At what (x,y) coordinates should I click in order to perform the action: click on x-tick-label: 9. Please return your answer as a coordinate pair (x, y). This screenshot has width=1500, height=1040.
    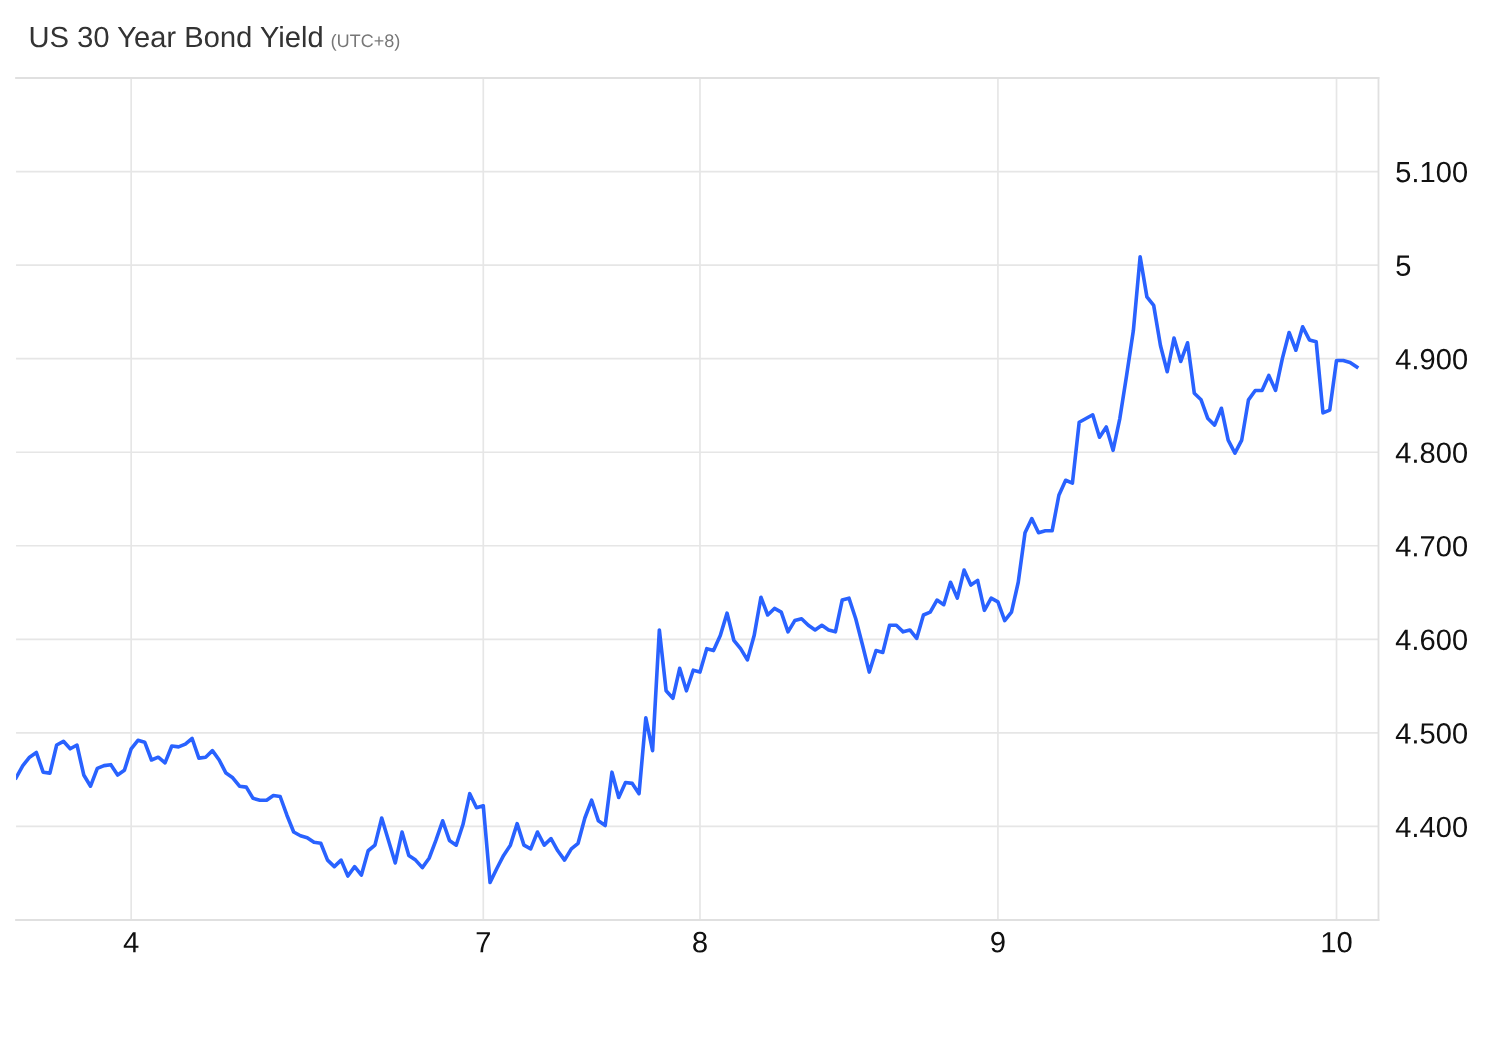
    Looking at the image, I should click on (998, 942).